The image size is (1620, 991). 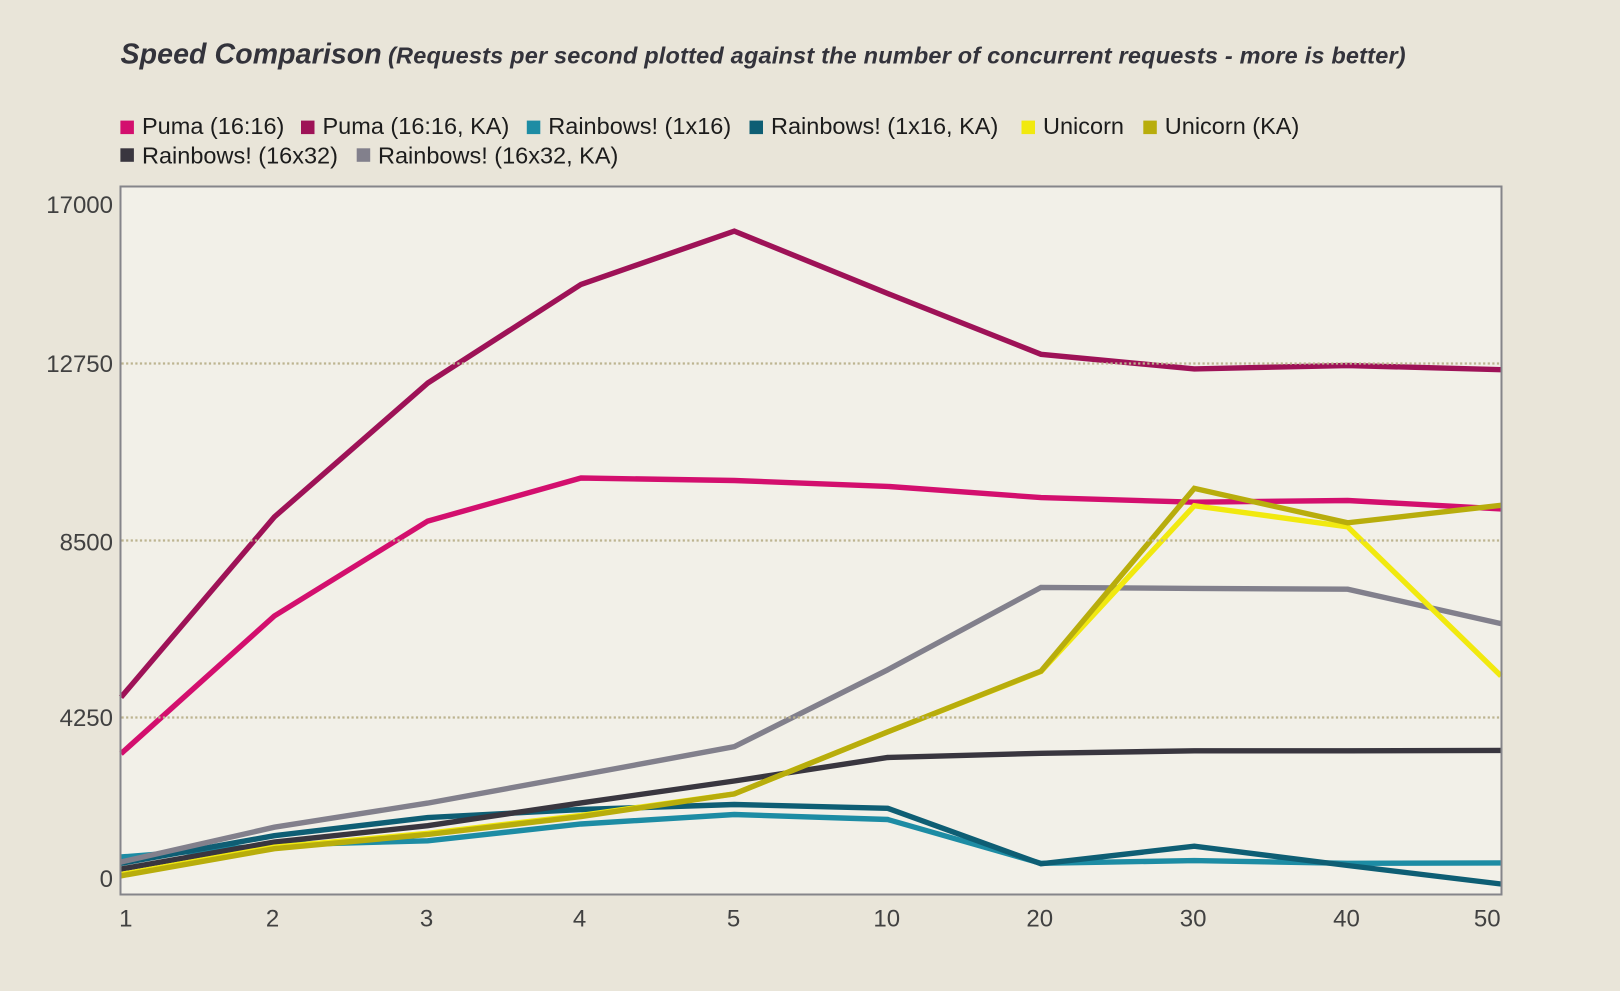 I want to click on svg-text: Speed Comparison, so click(x=251, y=54).